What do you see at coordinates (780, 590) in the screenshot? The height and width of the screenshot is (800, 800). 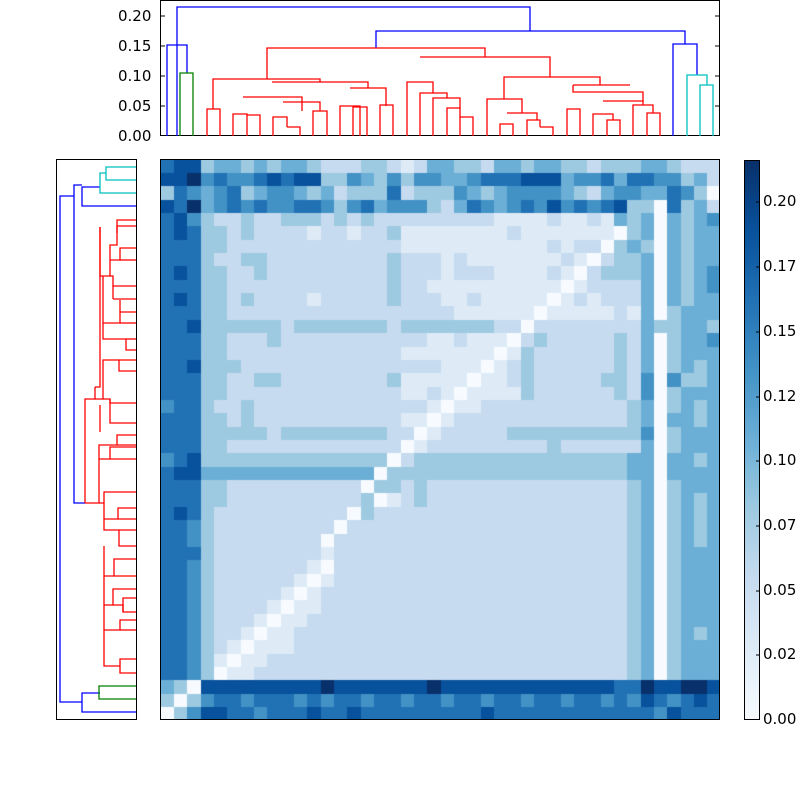 I see `colorbar-tick: 0.05` at bounding box center [780, 590].